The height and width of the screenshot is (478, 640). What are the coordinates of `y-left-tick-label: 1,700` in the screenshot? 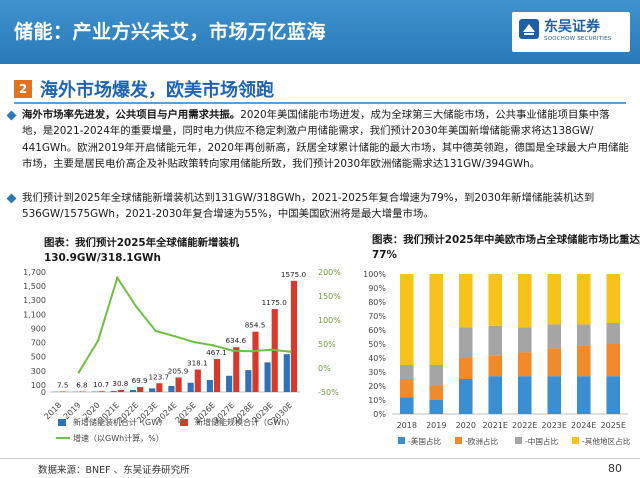 It's located at (34, 272).